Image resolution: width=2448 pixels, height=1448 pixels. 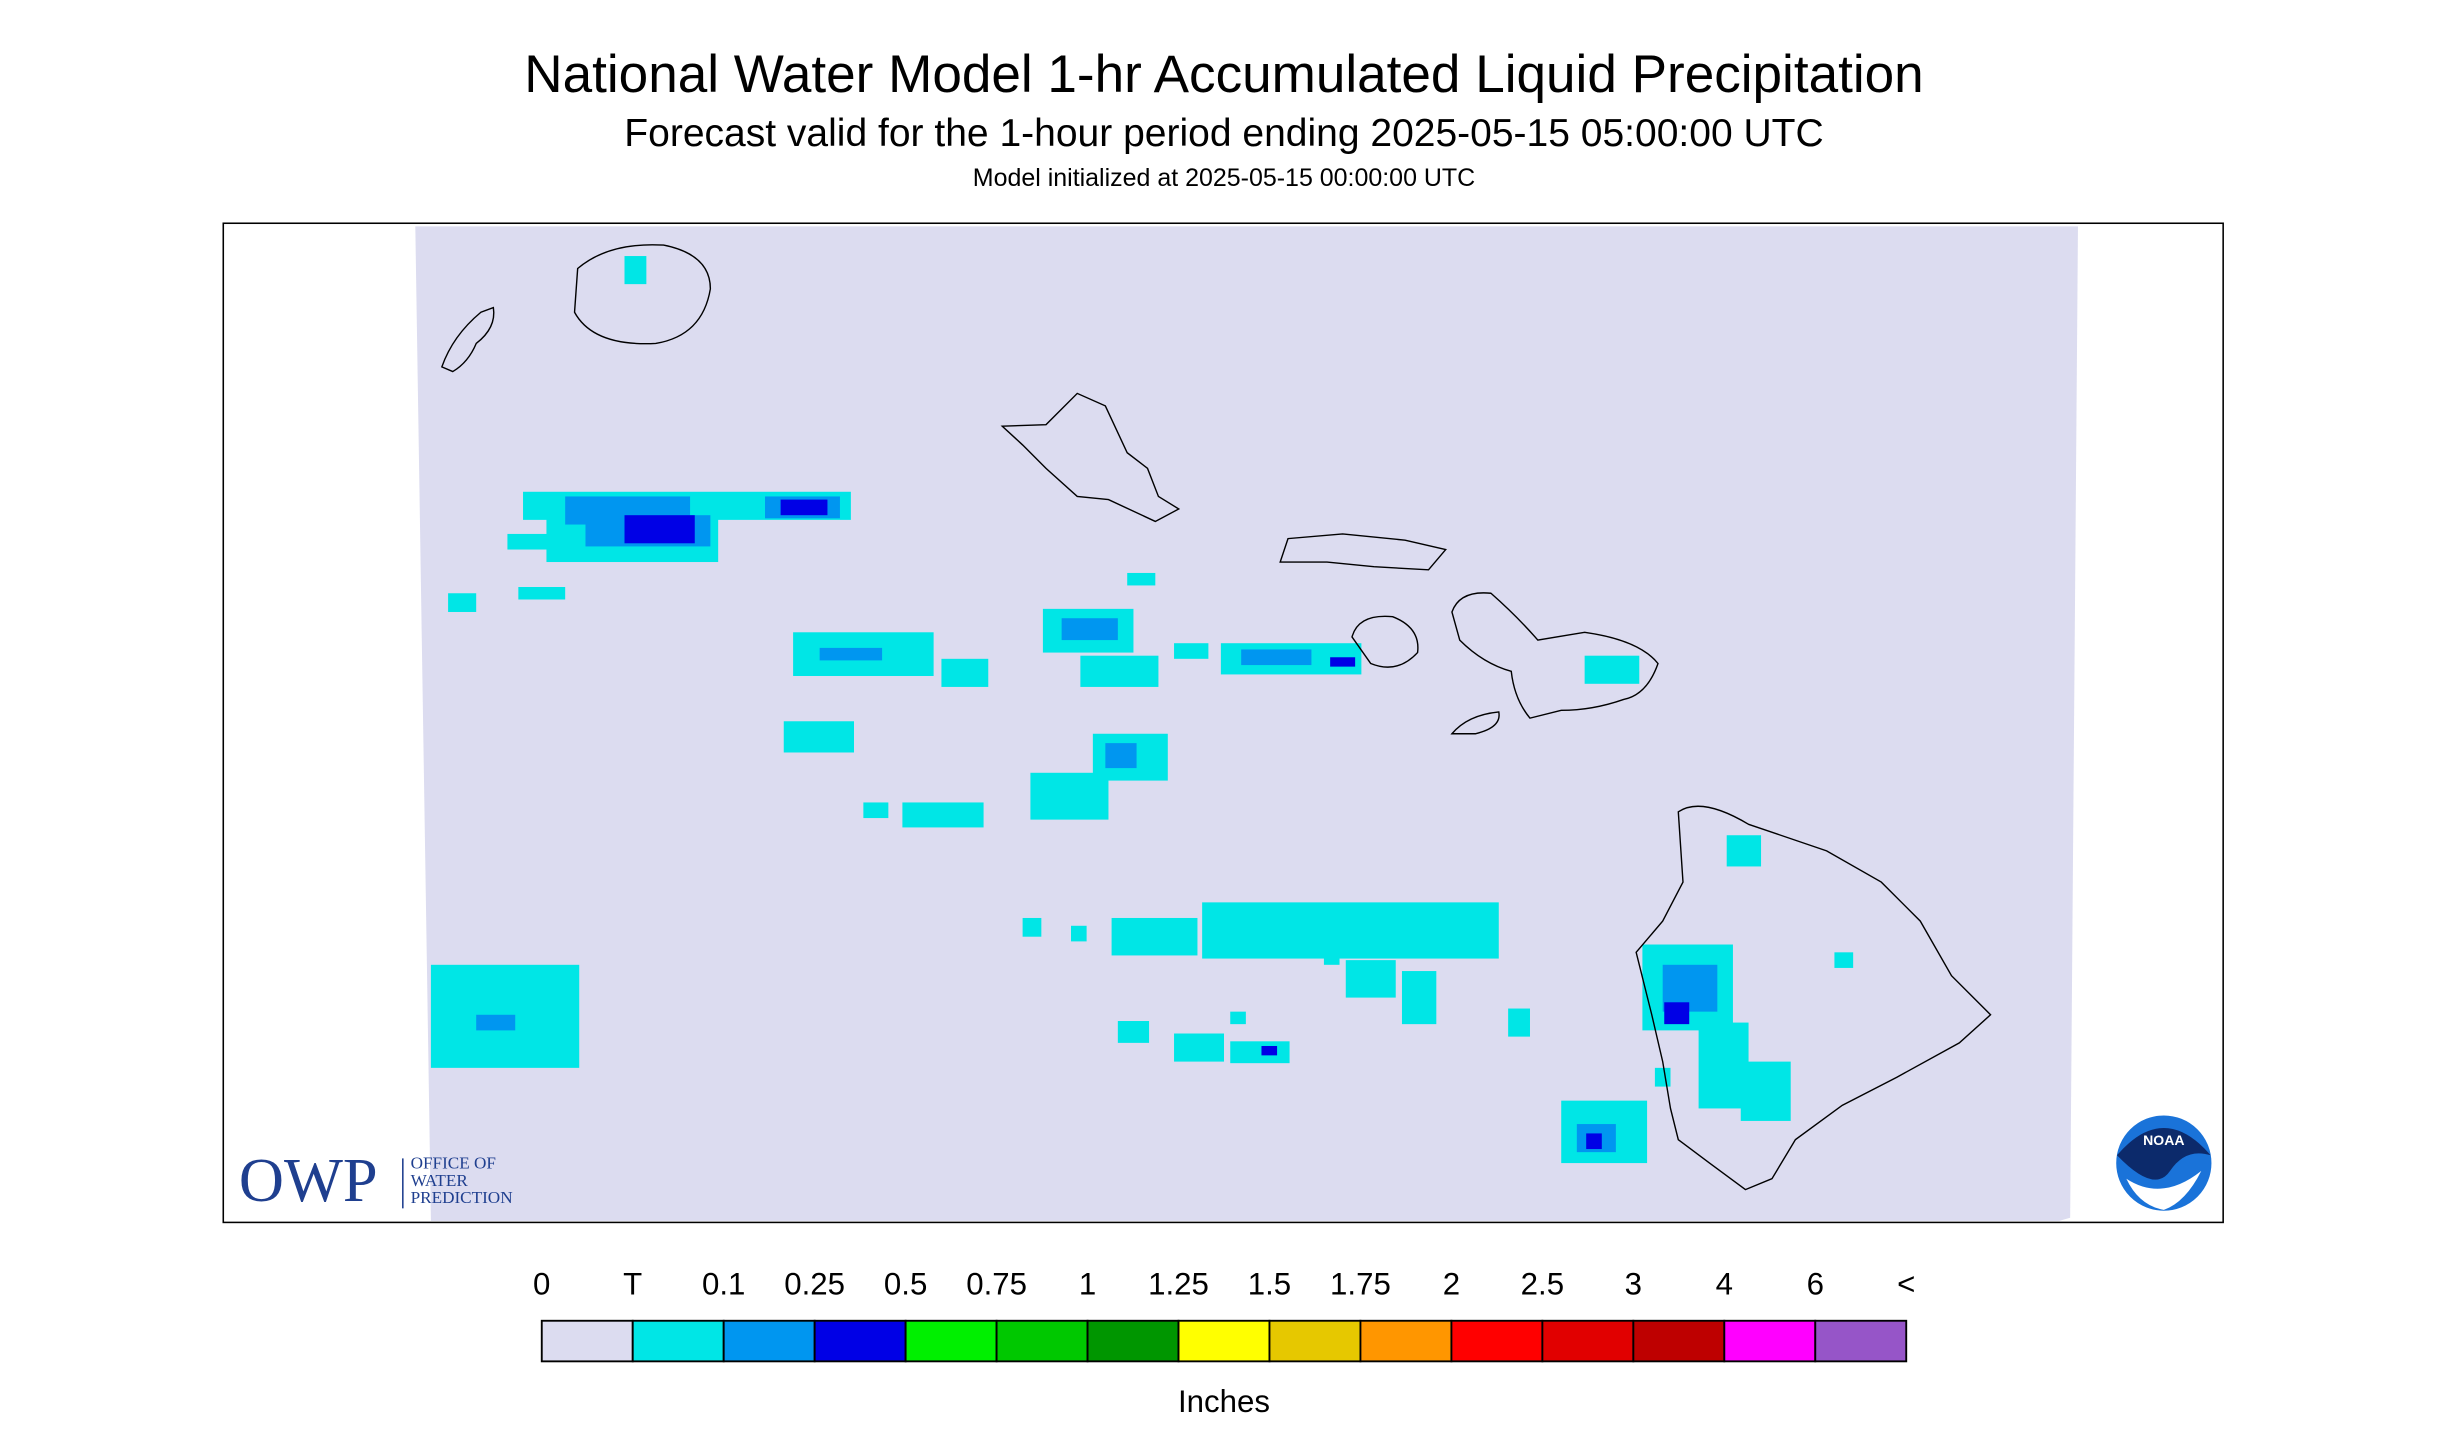 I want to click on legend-label: 4, so click(x=1724, y=1284).